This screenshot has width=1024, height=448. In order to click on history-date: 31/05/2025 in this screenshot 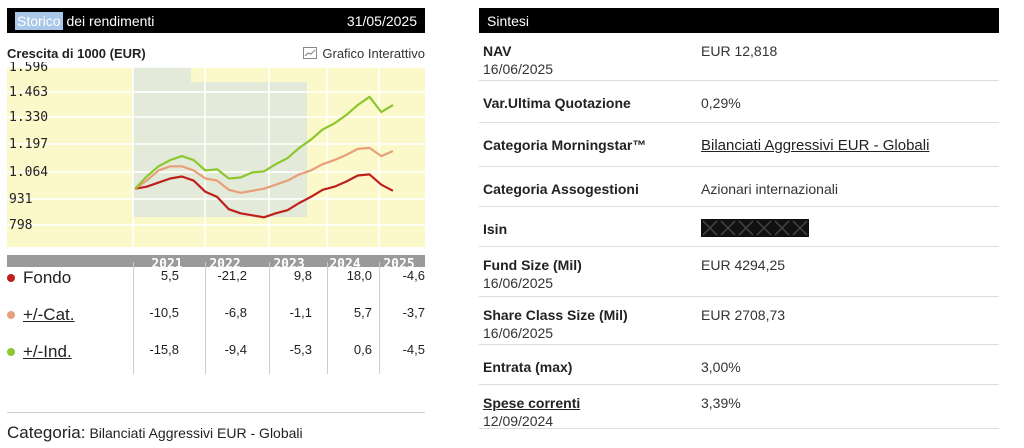, I will do `click(381, 20)`.